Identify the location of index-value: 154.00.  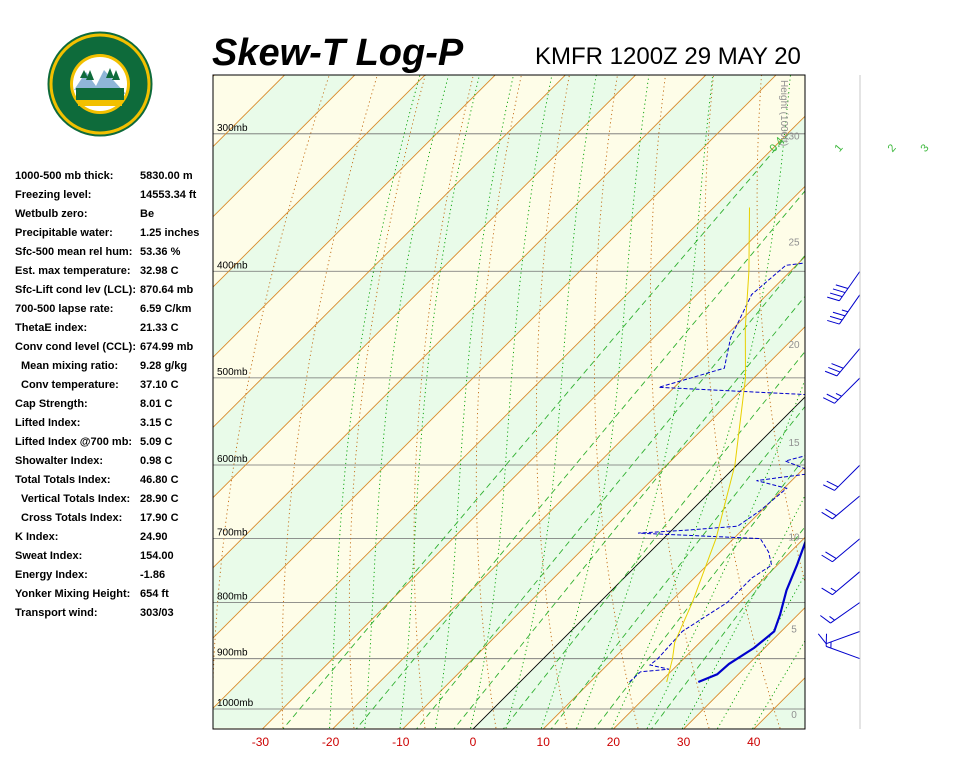
(157, 556).